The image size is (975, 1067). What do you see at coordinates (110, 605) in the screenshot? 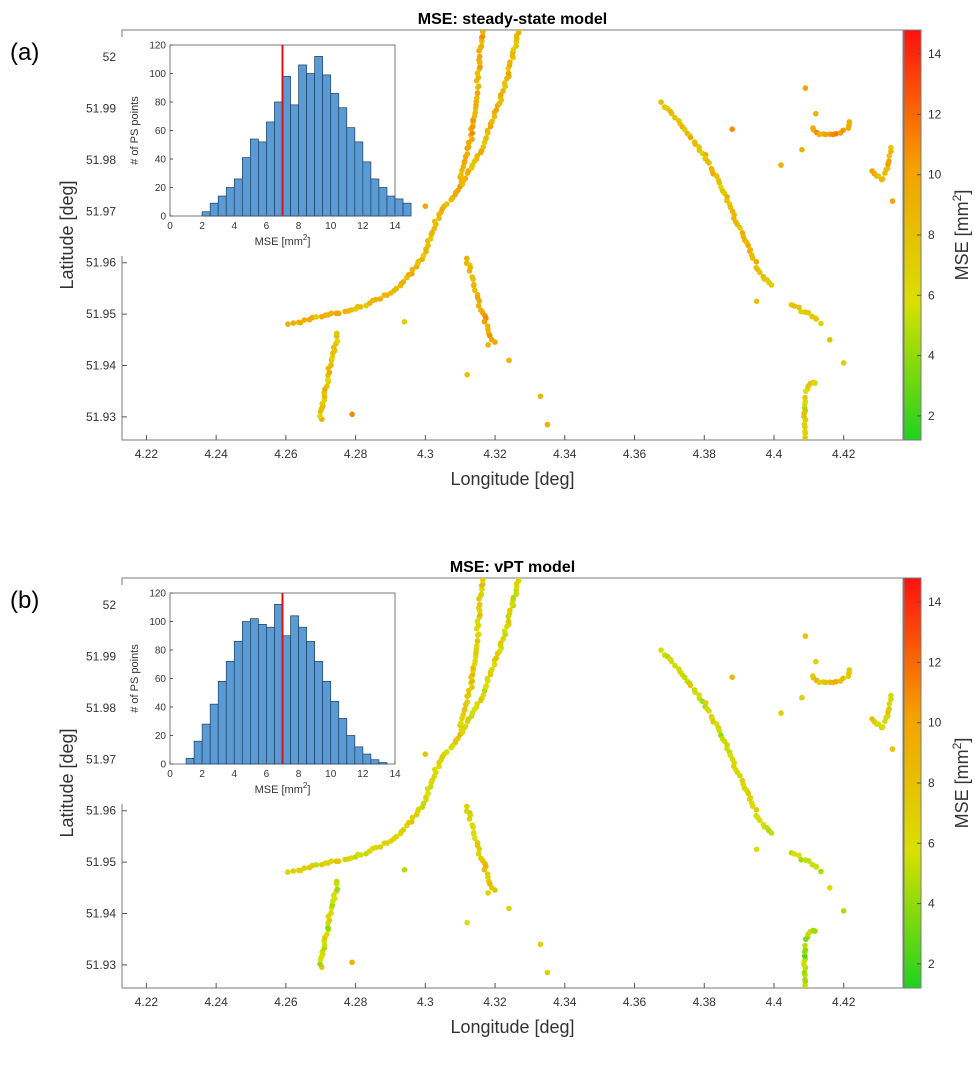
I see `y-tick-label: 52` at bounding box center [110, 605].